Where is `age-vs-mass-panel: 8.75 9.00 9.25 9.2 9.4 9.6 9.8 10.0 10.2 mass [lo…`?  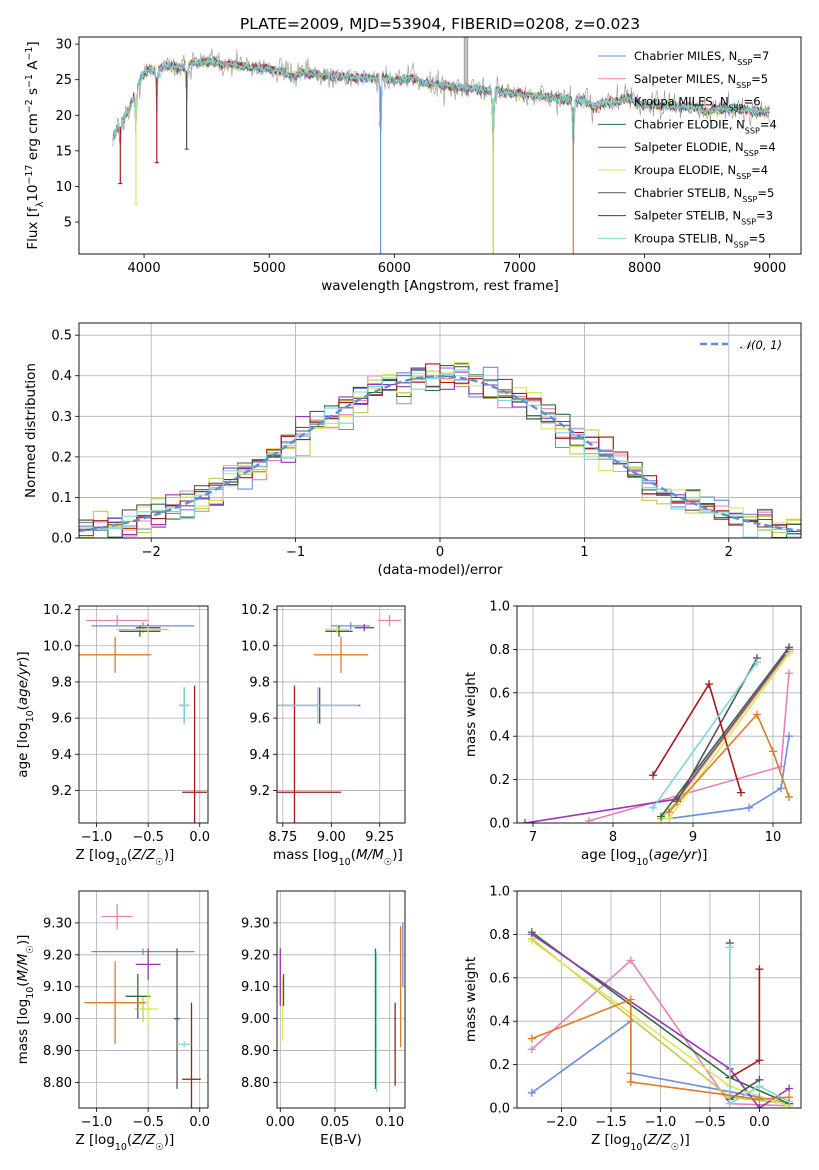
age-vs-mass-panel: 8.75 9.00 9.25 9.2 9.4 9.6 9.8 10.0 10.2 mass [lo… is located at coordinates (323, 735).